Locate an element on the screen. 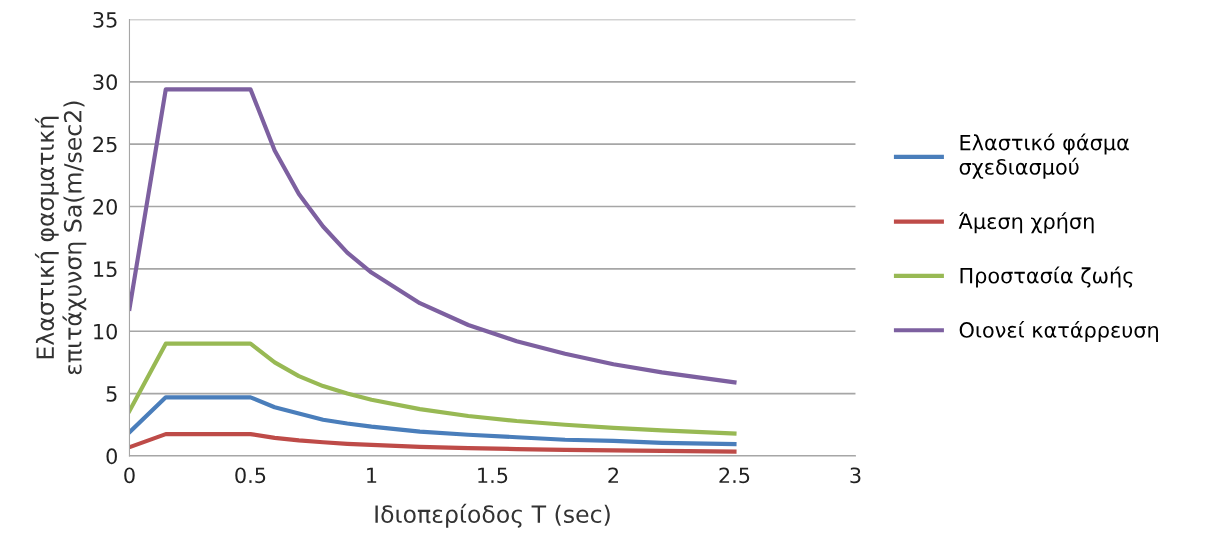 This screenshot has height=556, width=1210. y-tick-label: 0 is located at coordinates (111, 456).